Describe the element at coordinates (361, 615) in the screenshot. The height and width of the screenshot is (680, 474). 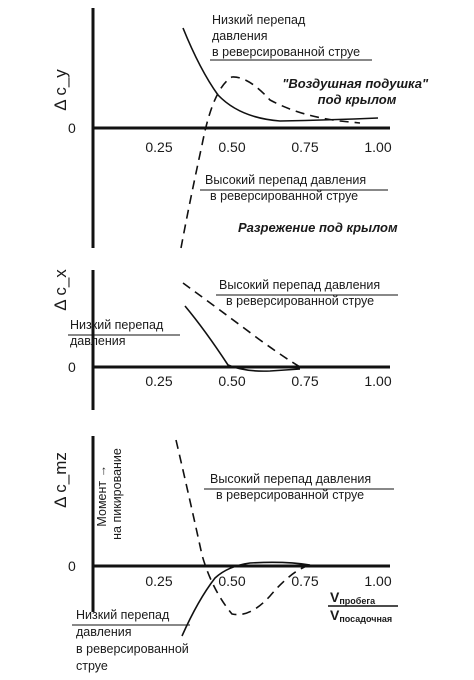
I see `fraction-denominator: Vпосадочная` at that location.